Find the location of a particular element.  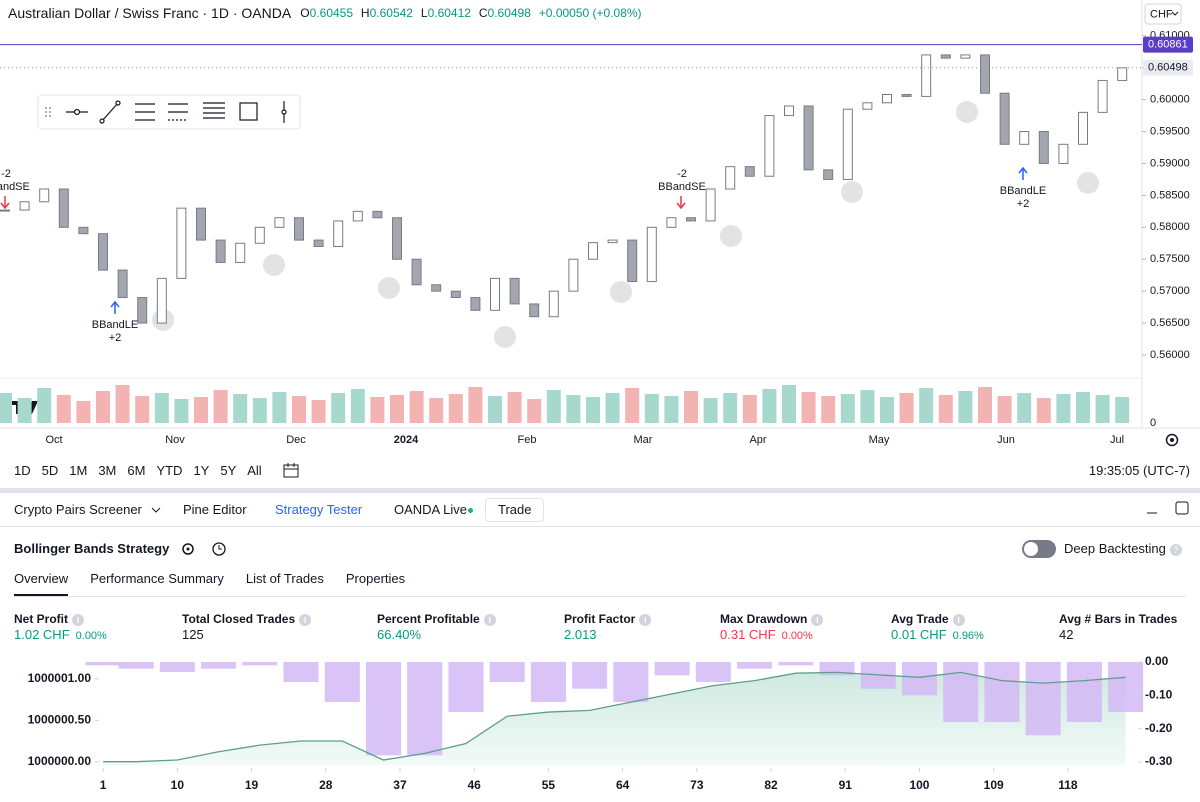

x-tick-label: 2024 is located at coordinates (406, 440).